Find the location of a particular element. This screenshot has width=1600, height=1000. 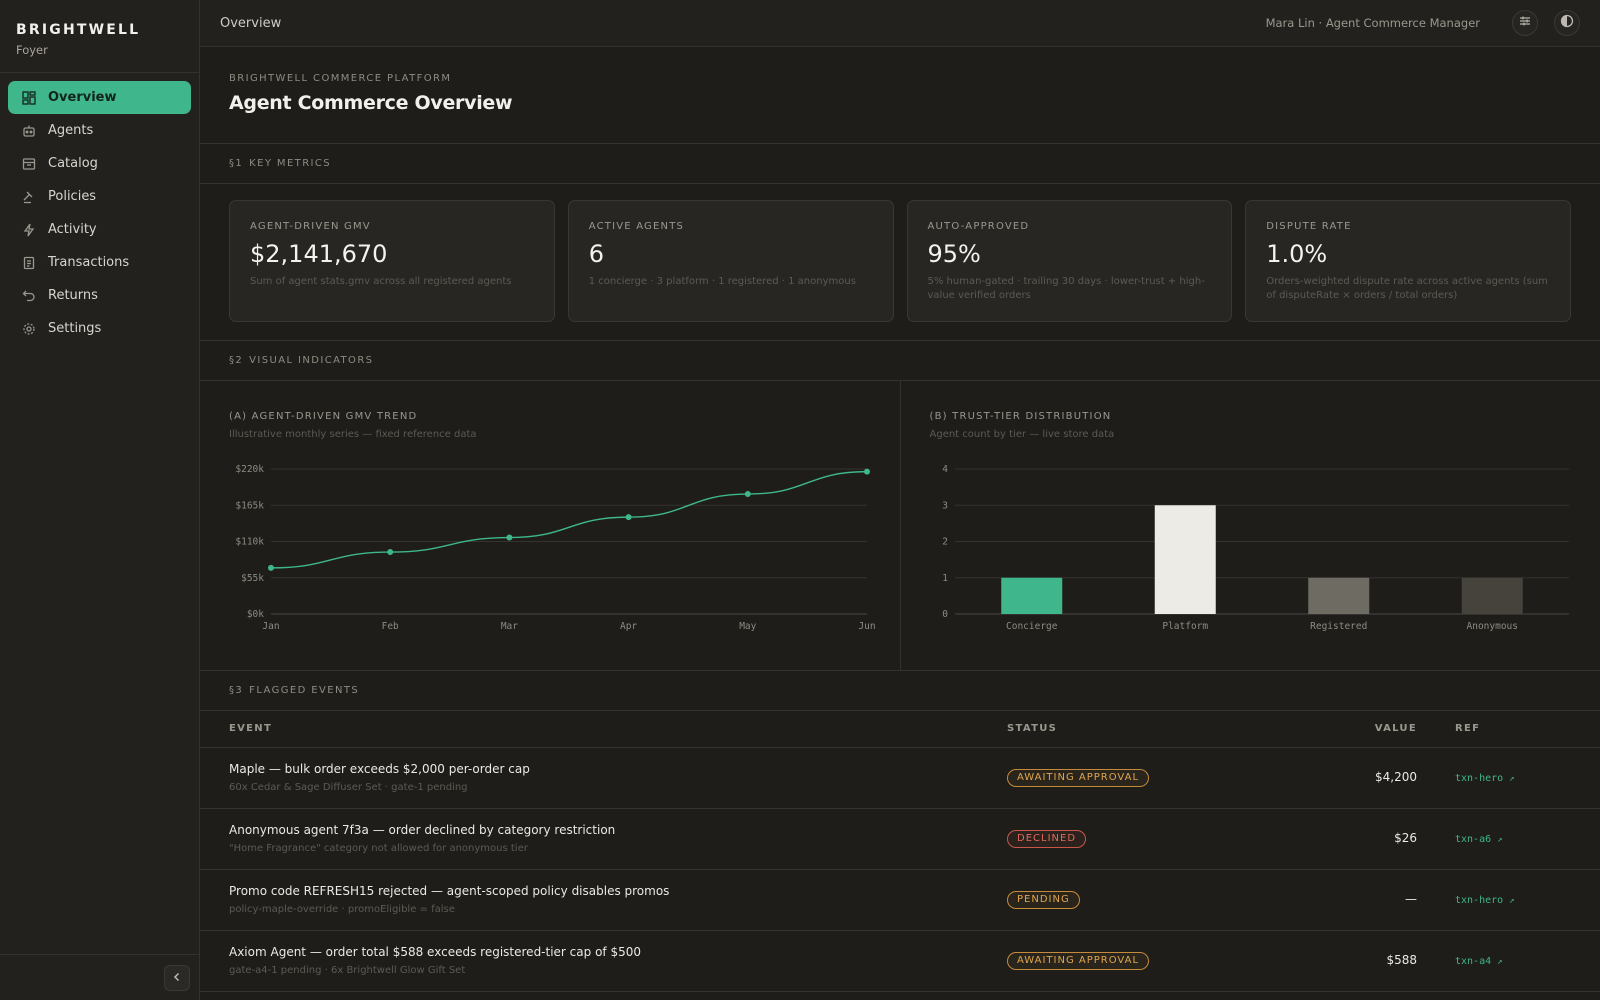

status-cell: AWAITING APPROVAL is located at coordinates (1147, 961).